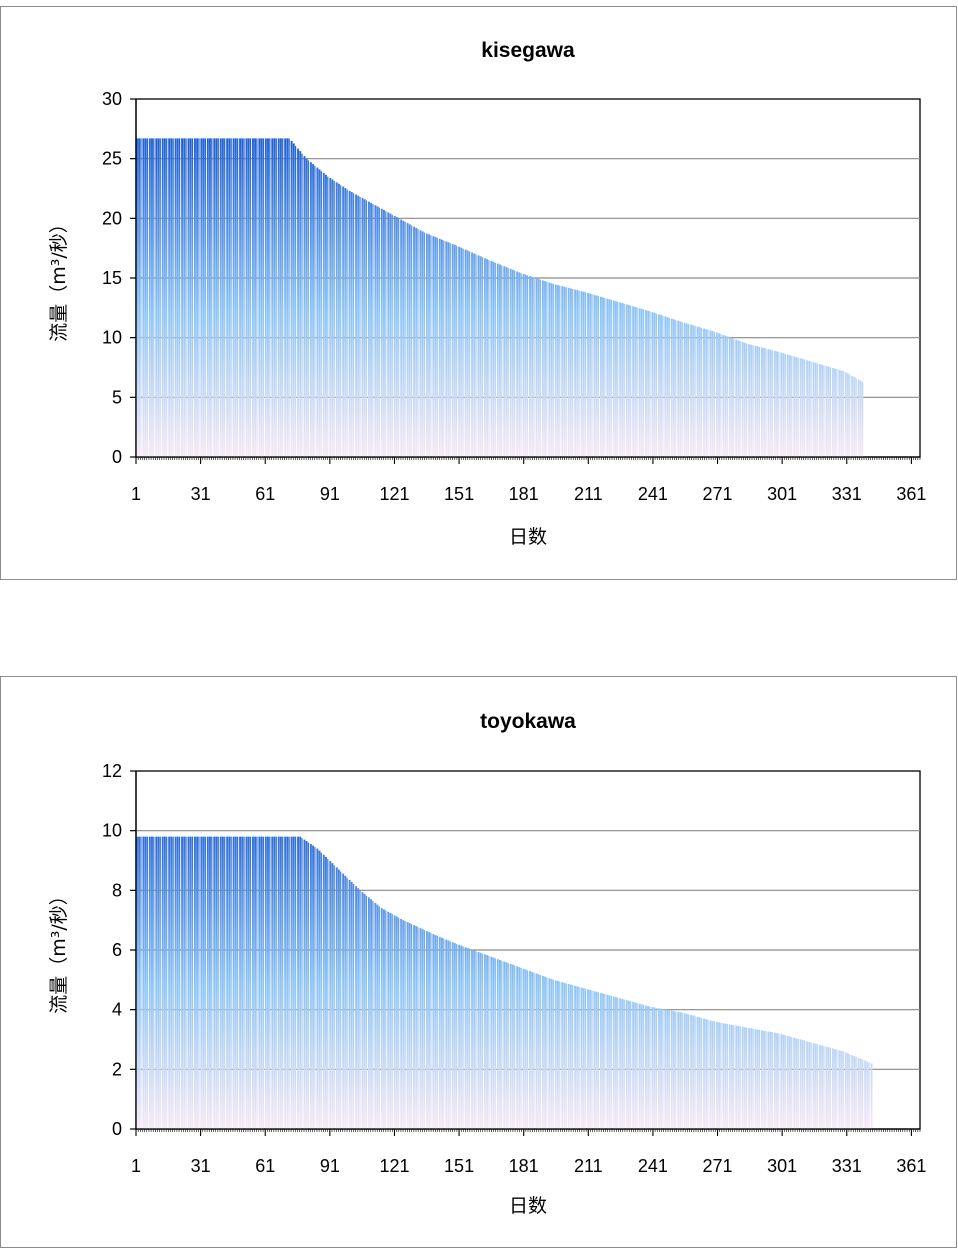 This screenshot has height=1249, width=958. I want to click on y-tick-label: 0, so click(117, 1129).